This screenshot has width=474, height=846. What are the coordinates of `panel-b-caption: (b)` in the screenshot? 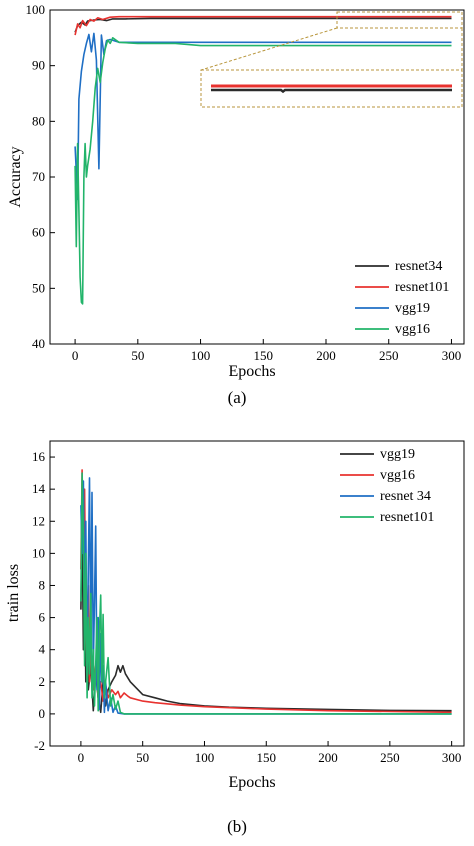 It's located at (237, 826).